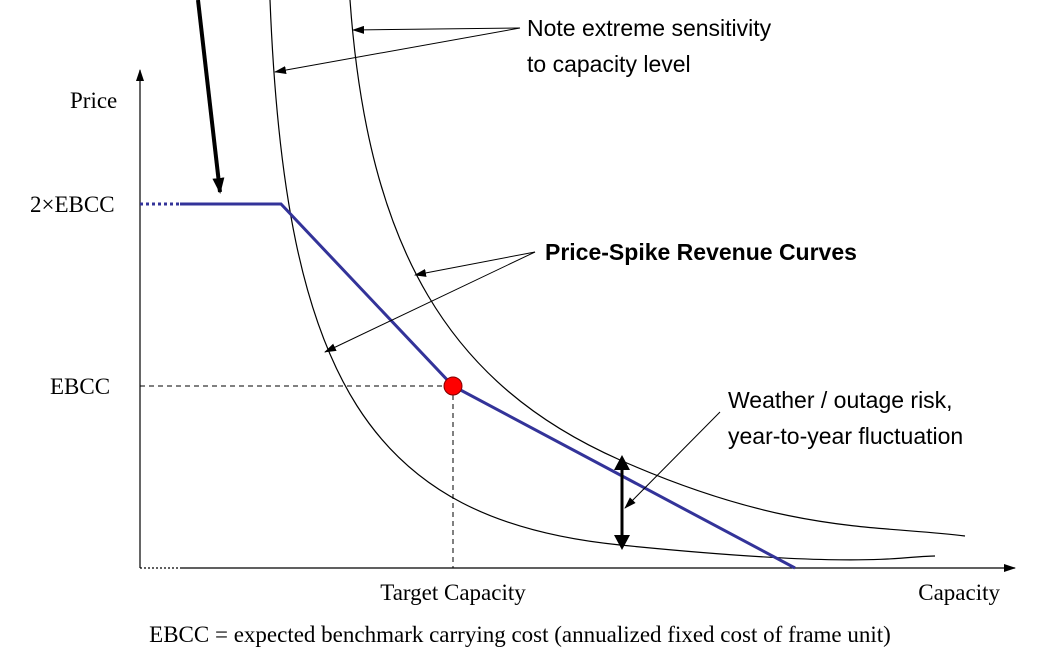  What do you see at coordinates (210, 97) in the screenshot?
I see `pointer-arrow` at bounding box center [210, 97].